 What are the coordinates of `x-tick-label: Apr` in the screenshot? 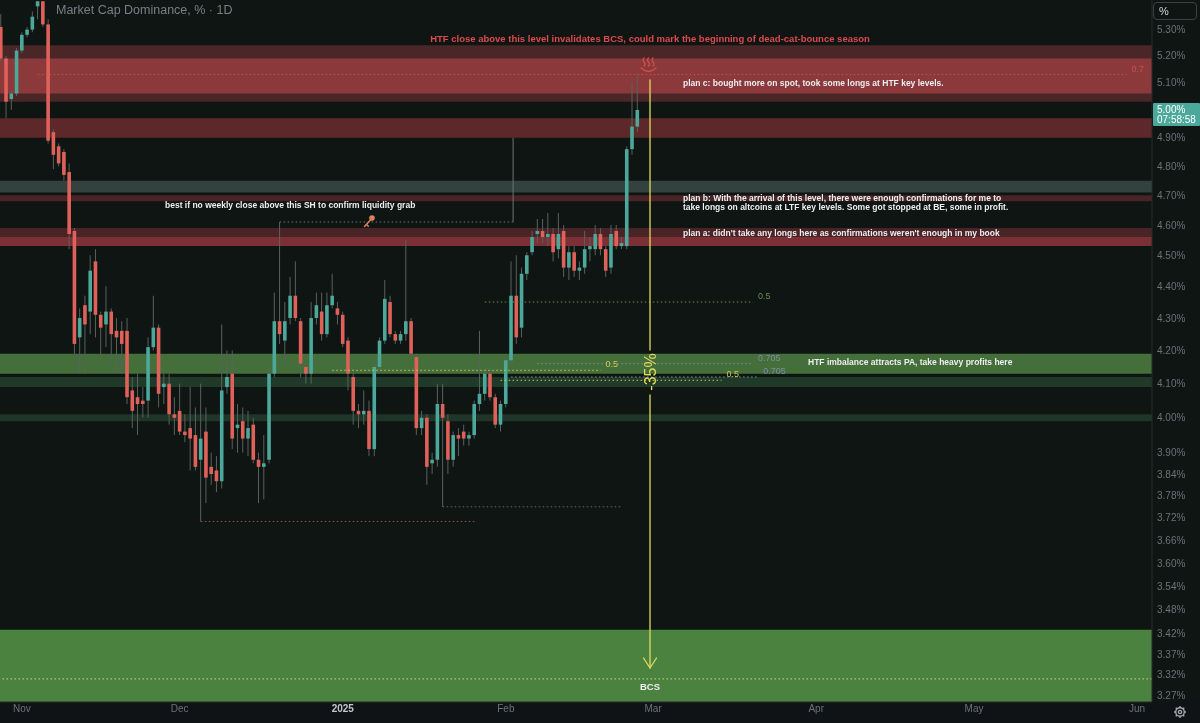 It's located at (816, 708).